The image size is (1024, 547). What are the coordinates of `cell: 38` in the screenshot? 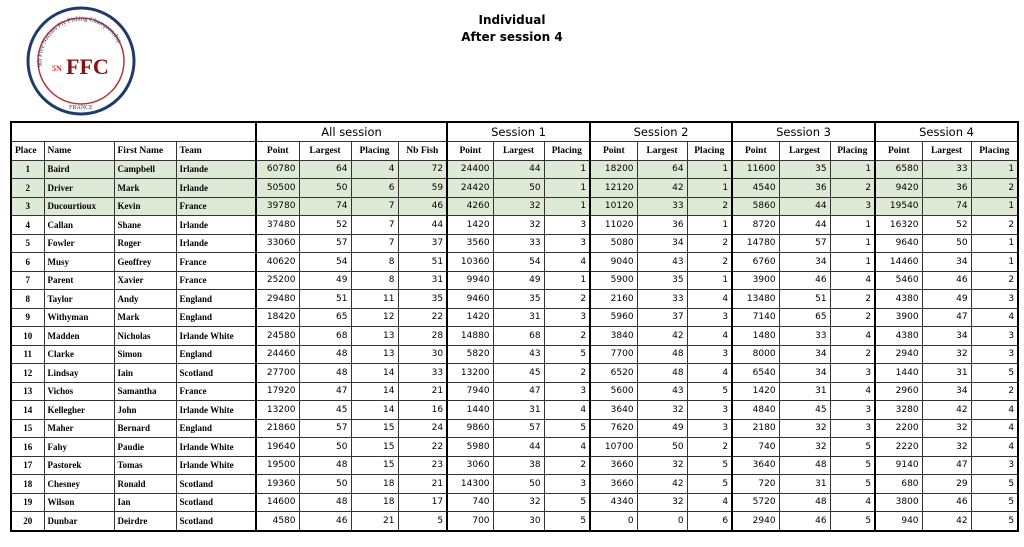 It's located at (518, 465).